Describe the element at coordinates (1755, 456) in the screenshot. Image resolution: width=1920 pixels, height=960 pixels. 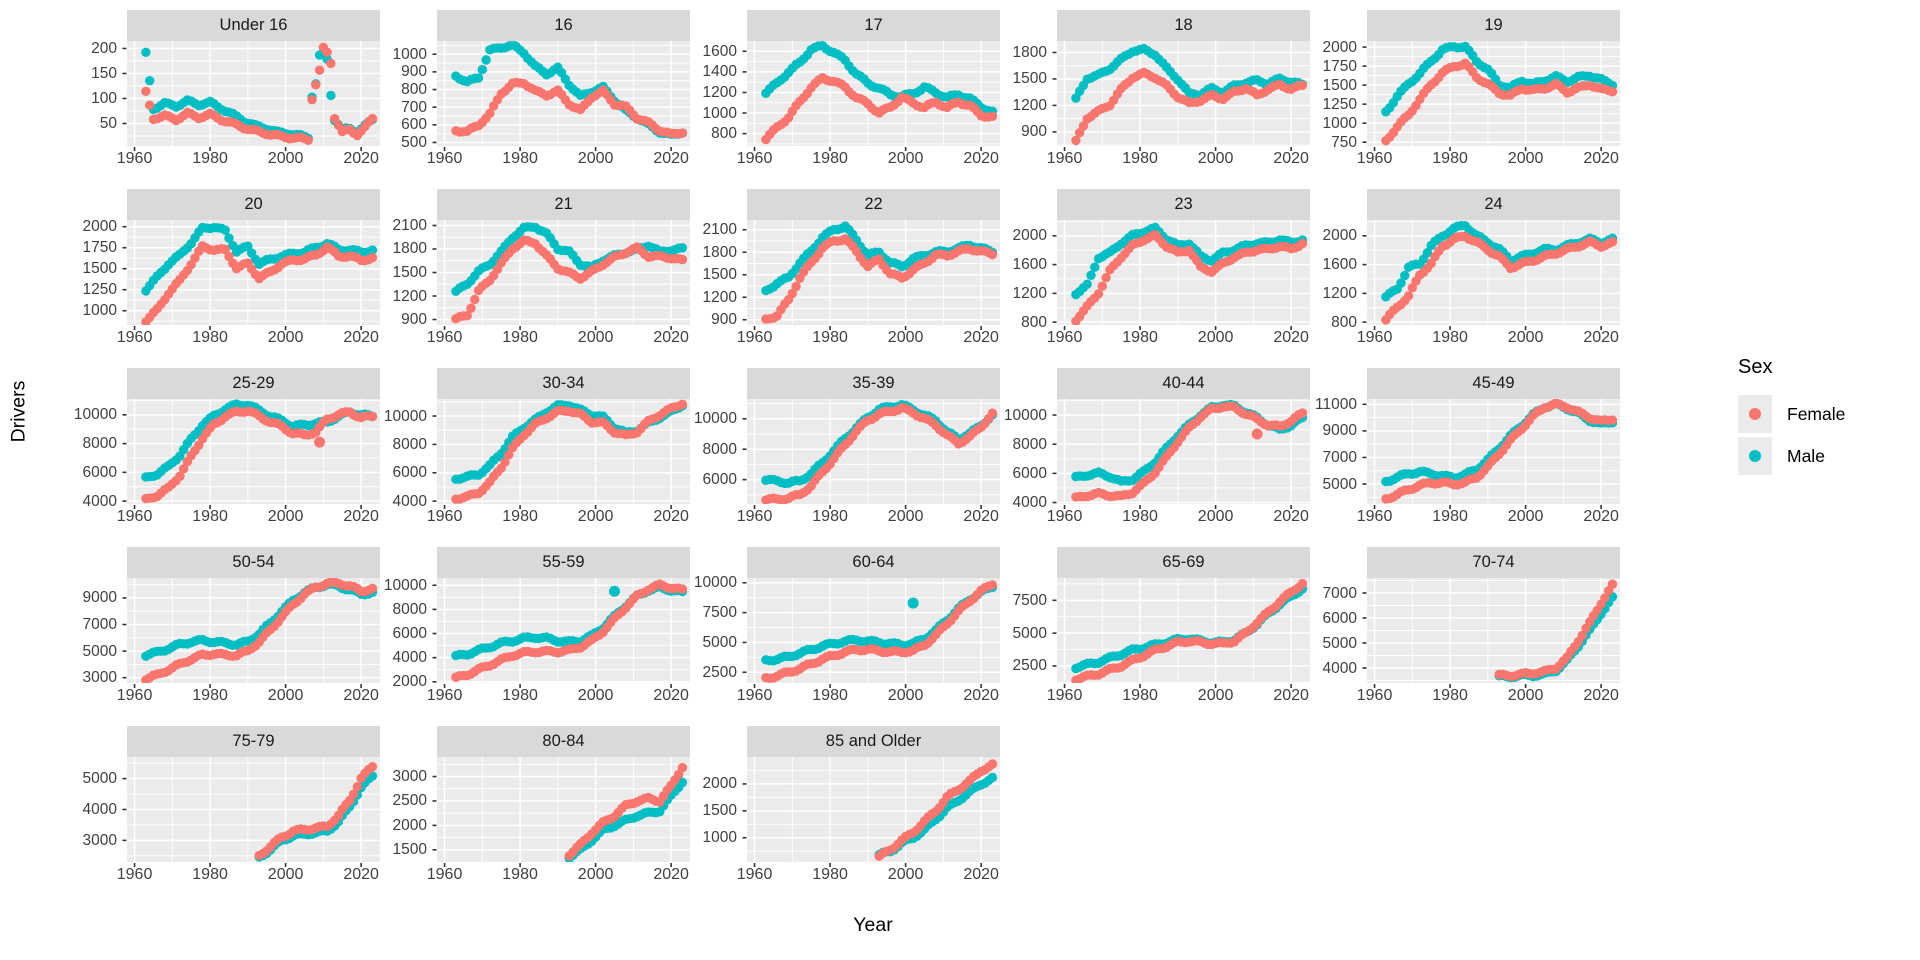
I see `legend-key` at that location.